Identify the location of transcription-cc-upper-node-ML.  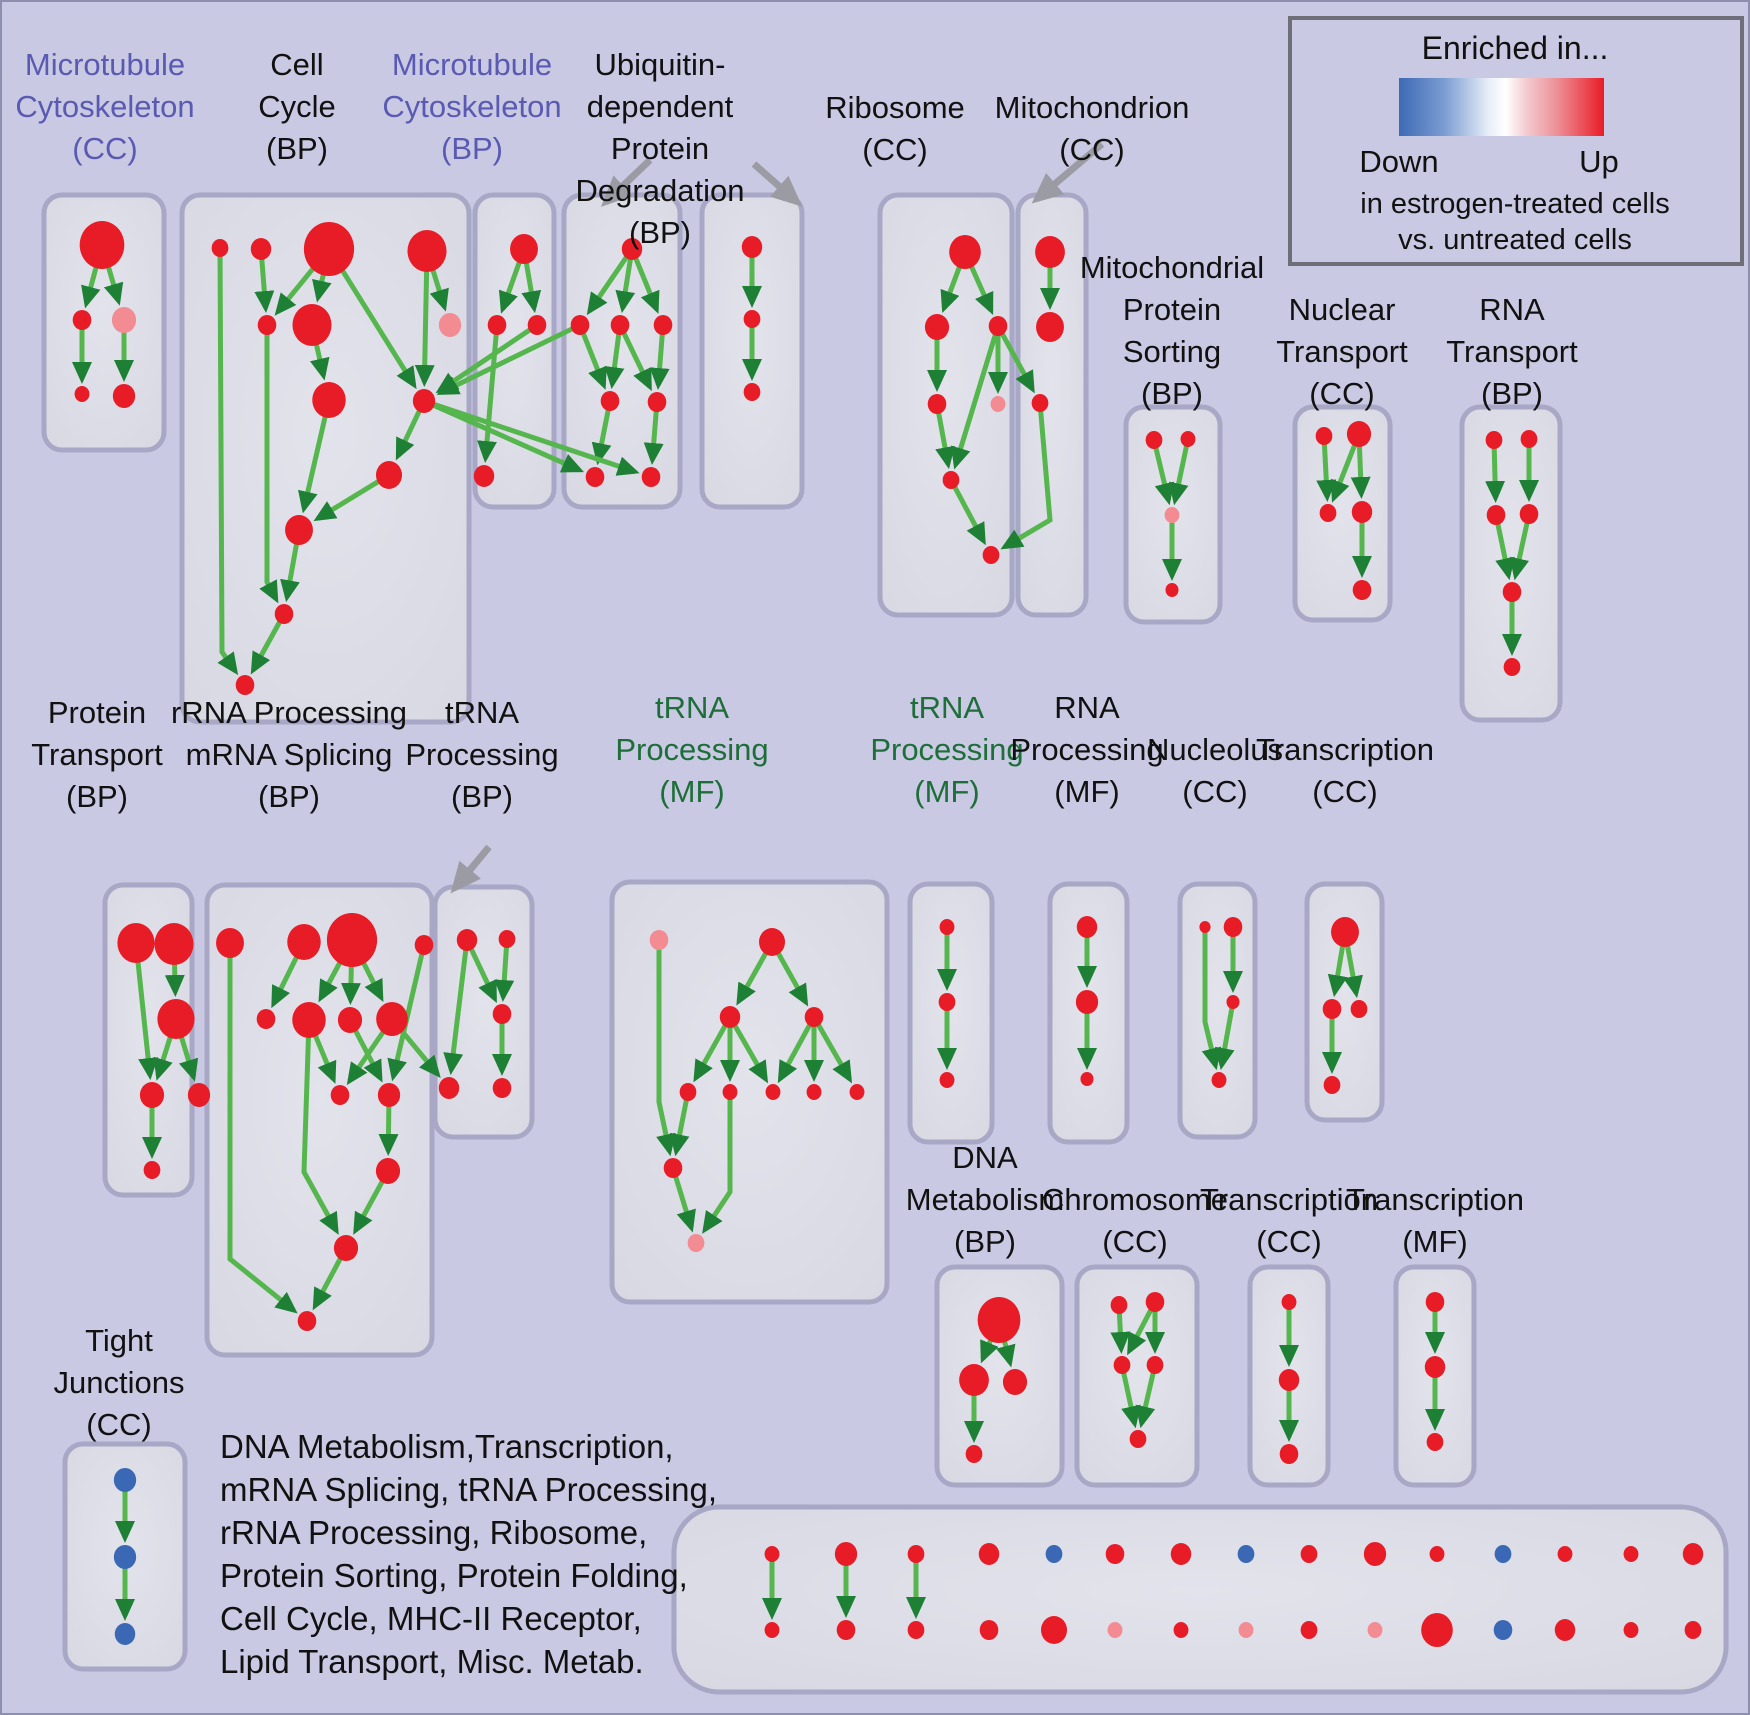
(1332, 1009).